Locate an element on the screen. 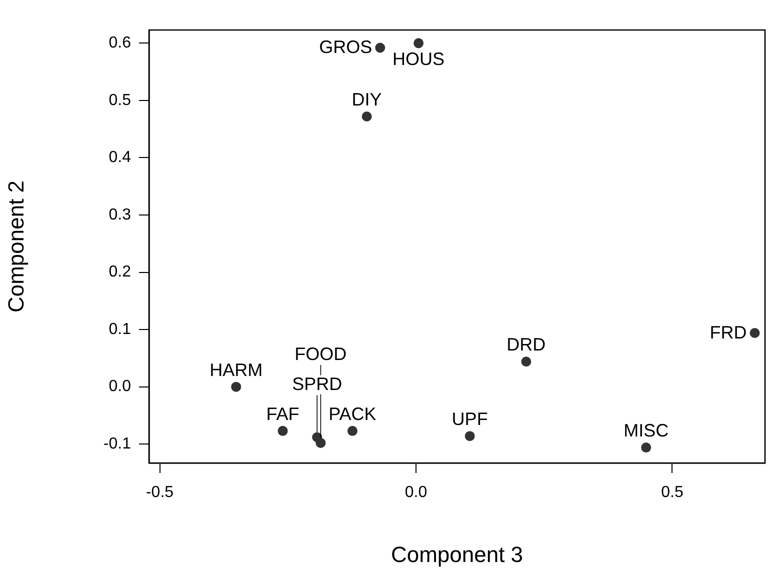  annotation: FOOD is located at coordinates (320, 354).